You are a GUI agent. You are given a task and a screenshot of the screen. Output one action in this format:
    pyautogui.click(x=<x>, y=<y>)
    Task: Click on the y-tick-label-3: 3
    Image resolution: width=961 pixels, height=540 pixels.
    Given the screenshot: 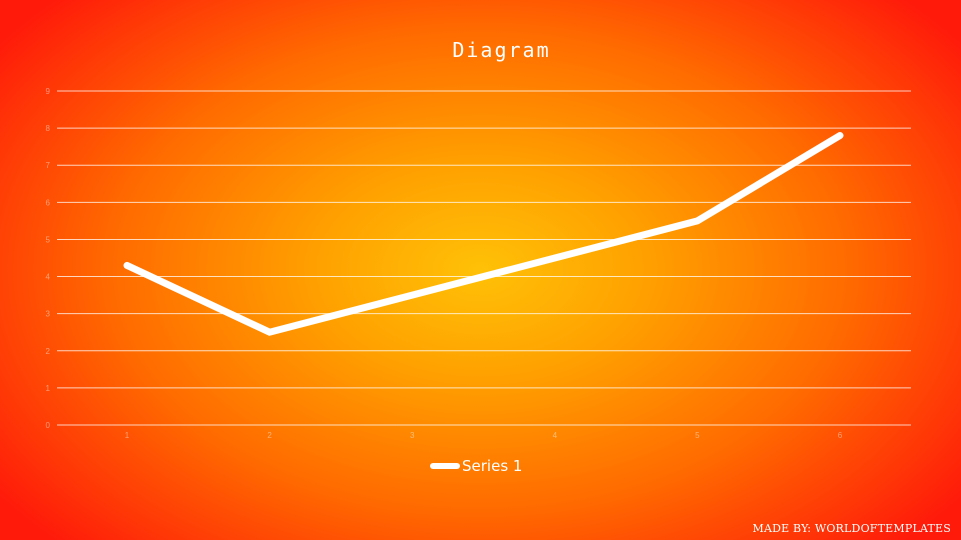 What is the action you would take?
    pyautogui.click(x=48, y=314)
    